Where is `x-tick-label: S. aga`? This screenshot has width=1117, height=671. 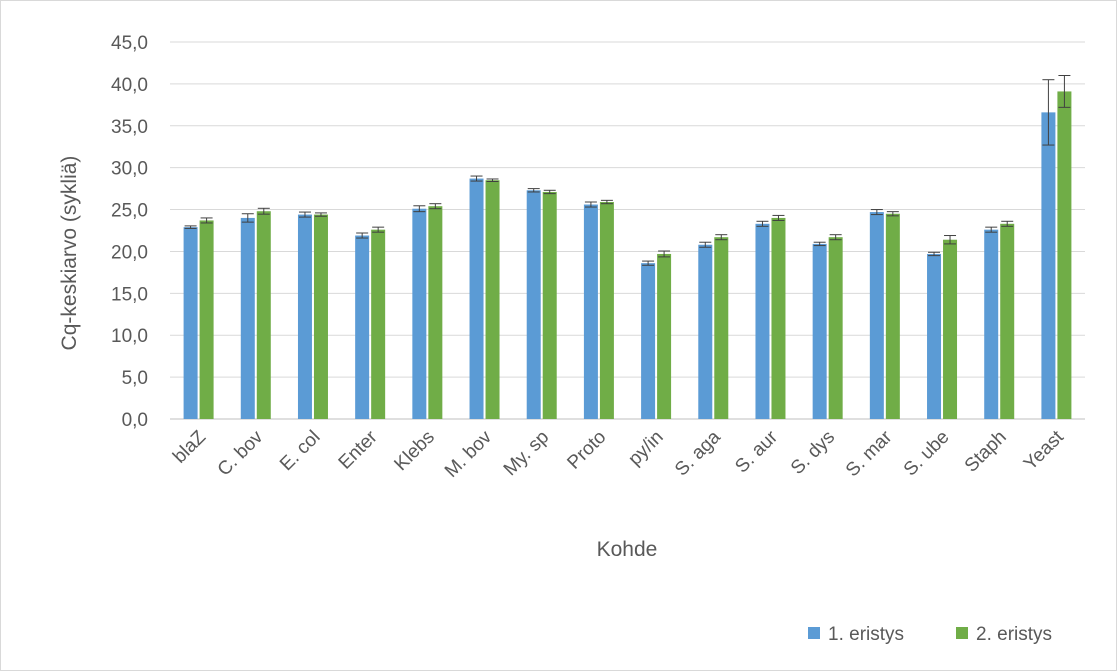 x-tick-label: S. aga is located at coordinates (698, 453).